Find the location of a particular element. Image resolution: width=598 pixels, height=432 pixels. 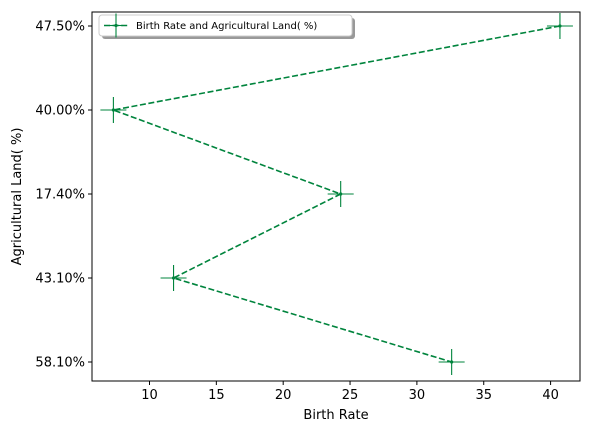

legend: Birth Rate and Agricultural Land( %) is located at coordinates (226, 26).